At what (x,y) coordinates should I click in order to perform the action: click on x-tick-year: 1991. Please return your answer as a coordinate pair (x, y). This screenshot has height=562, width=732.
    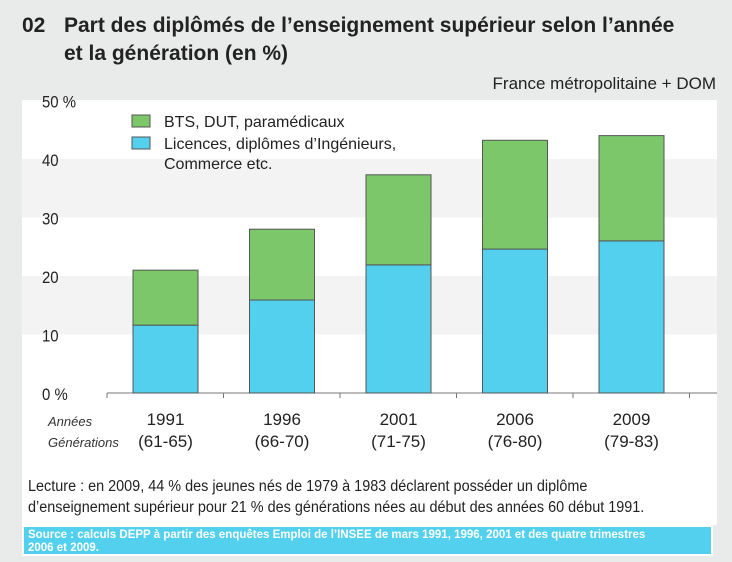
    Looking at the image, I should click on (166, 419).